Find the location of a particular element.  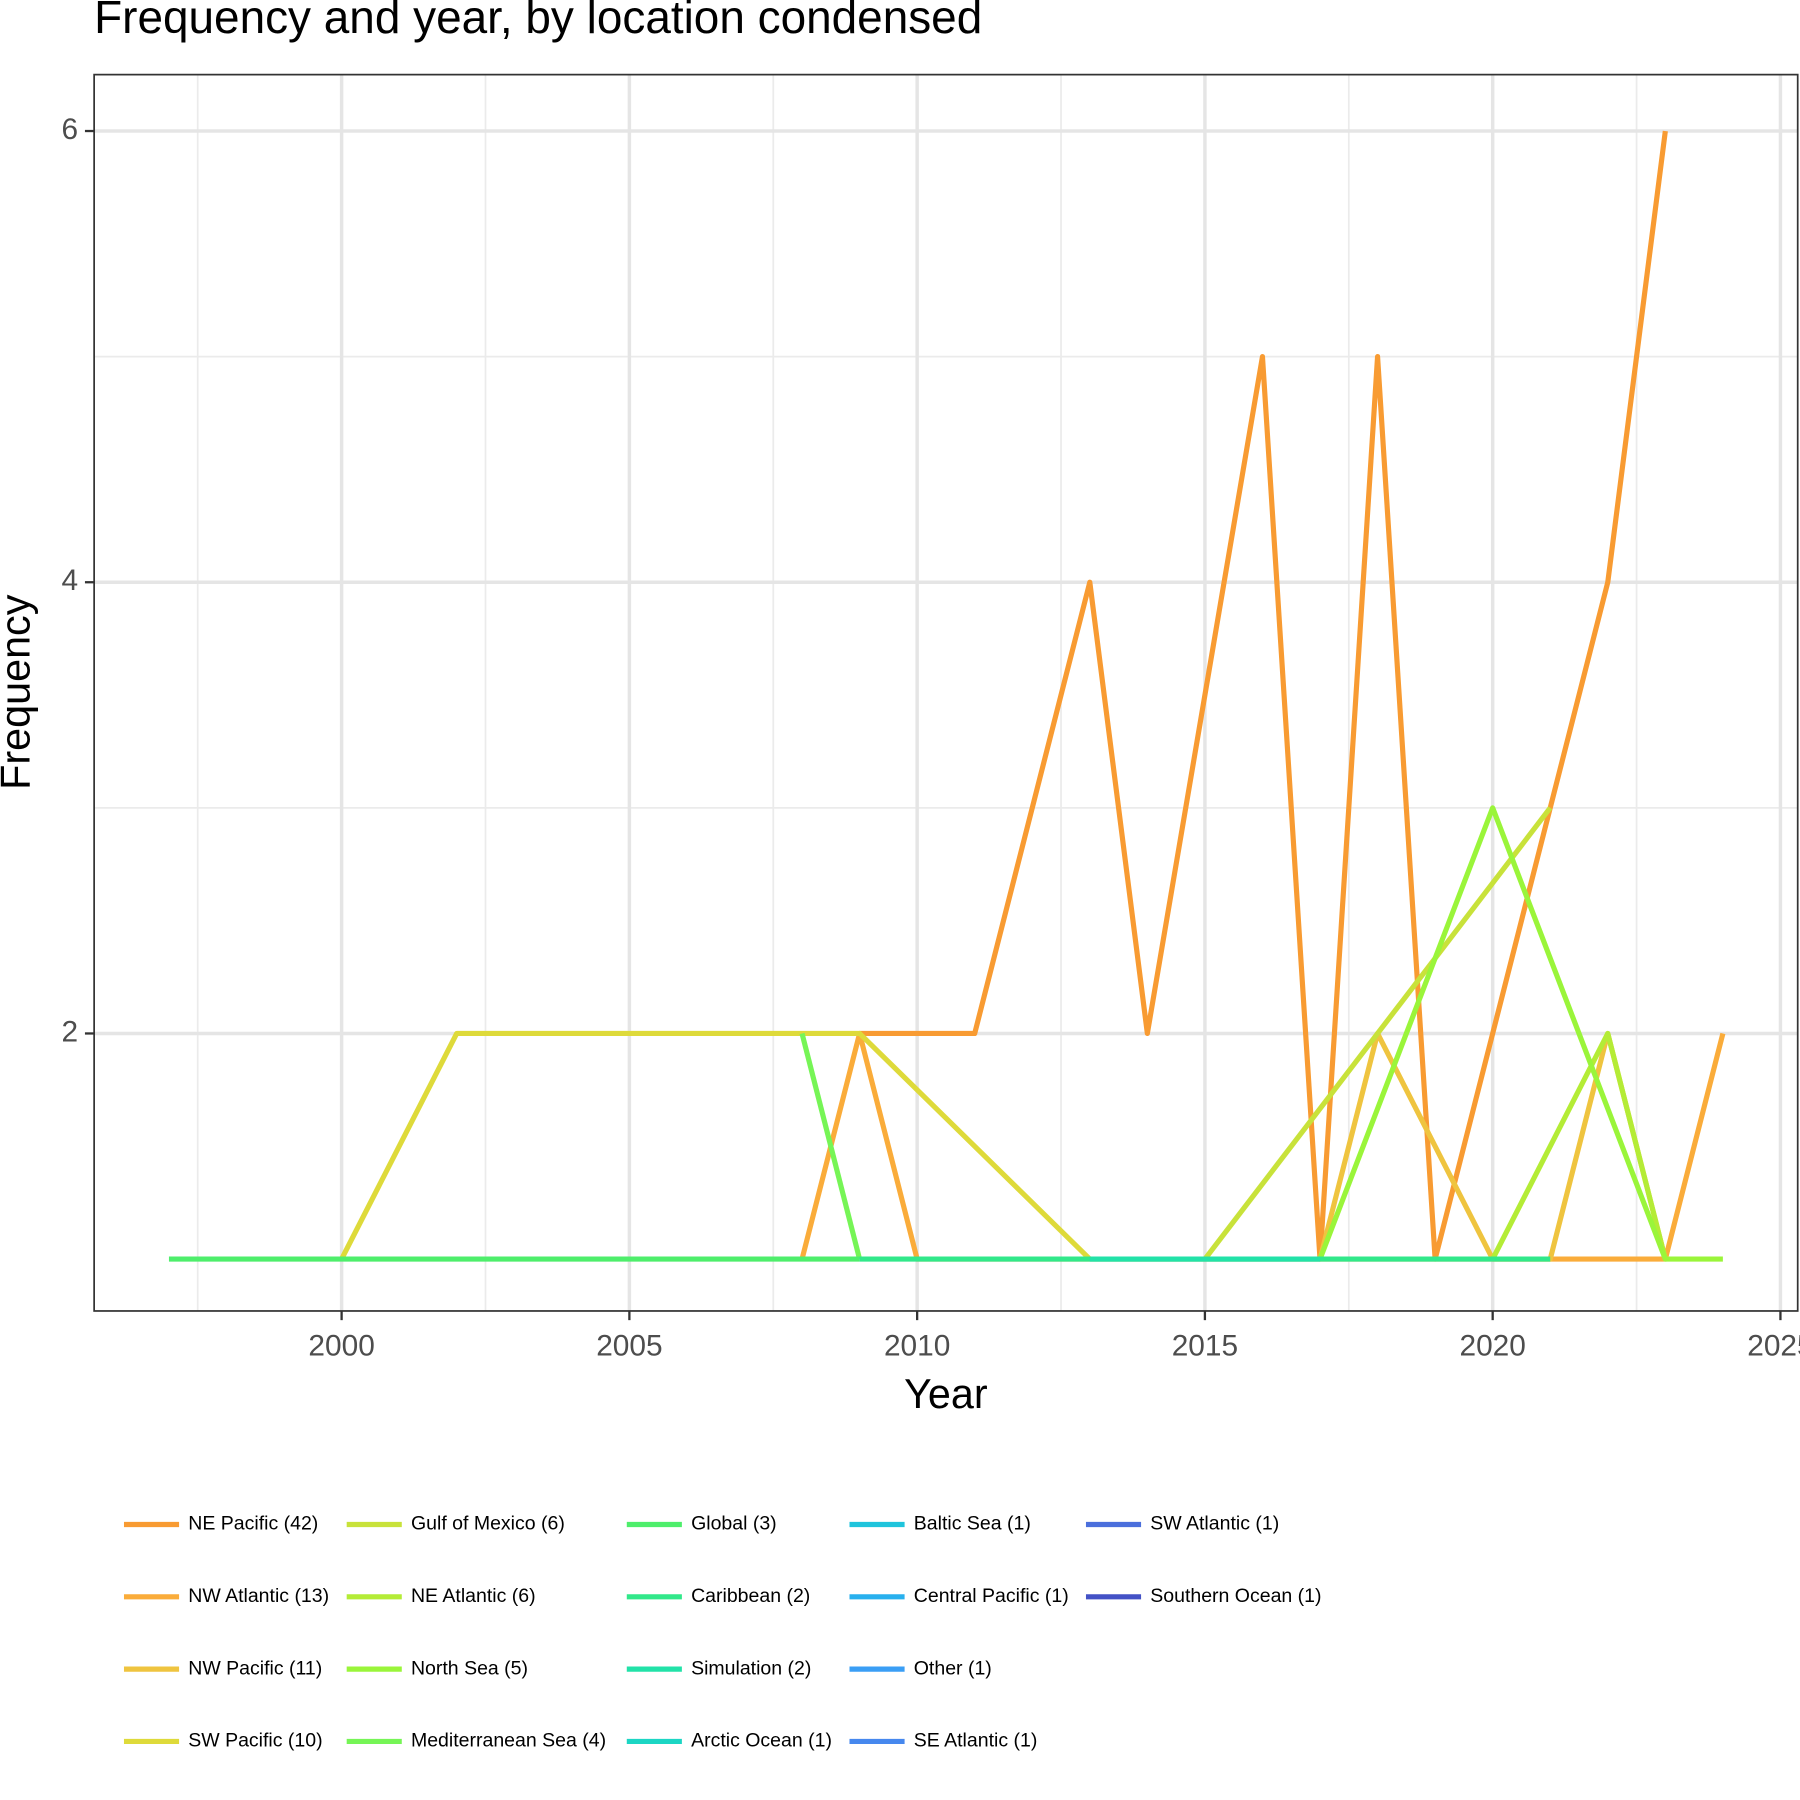

legend-label: SW Pacific (10) is located at coordinates (255, 1741).